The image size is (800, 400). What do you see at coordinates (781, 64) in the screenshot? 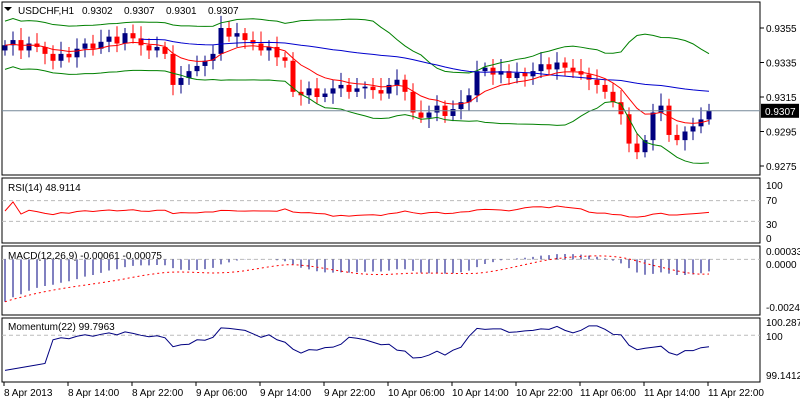
I see `price-tick-label: 0.9335` at bounding box center [781, 64].